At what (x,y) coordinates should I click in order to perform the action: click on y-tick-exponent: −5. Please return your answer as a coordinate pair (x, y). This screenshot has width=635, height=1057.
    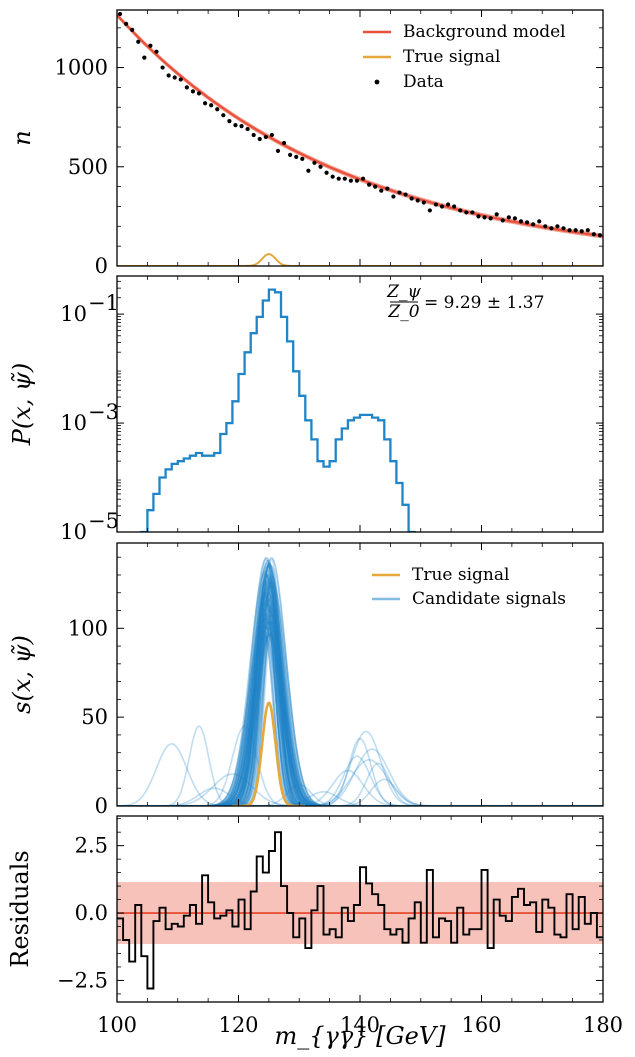
    Looking at the image, I should click on (103, 521).